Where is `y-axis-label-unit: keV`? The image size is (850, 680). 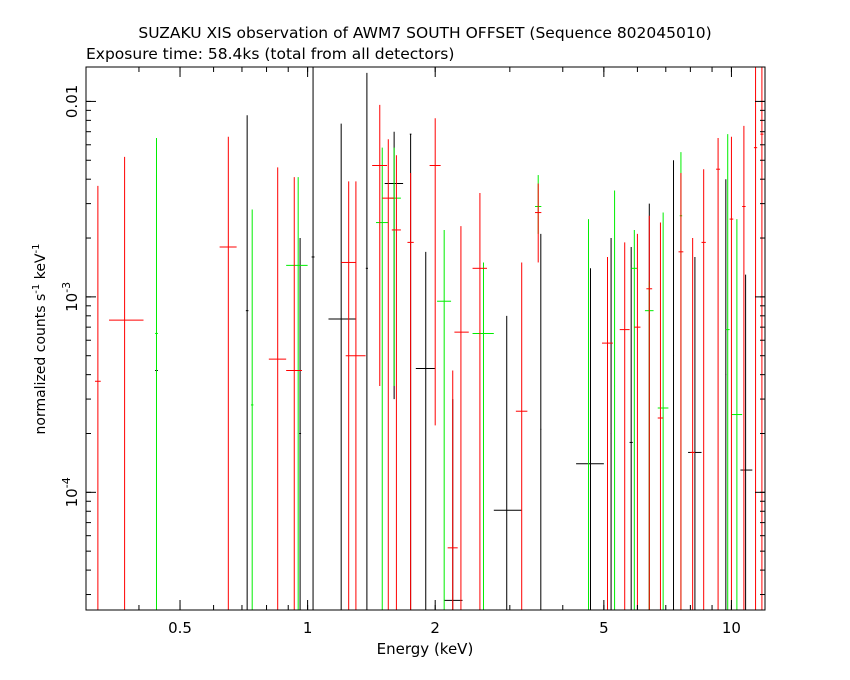
y-axis-label-unit: keV is located at coordinates (41, 268).